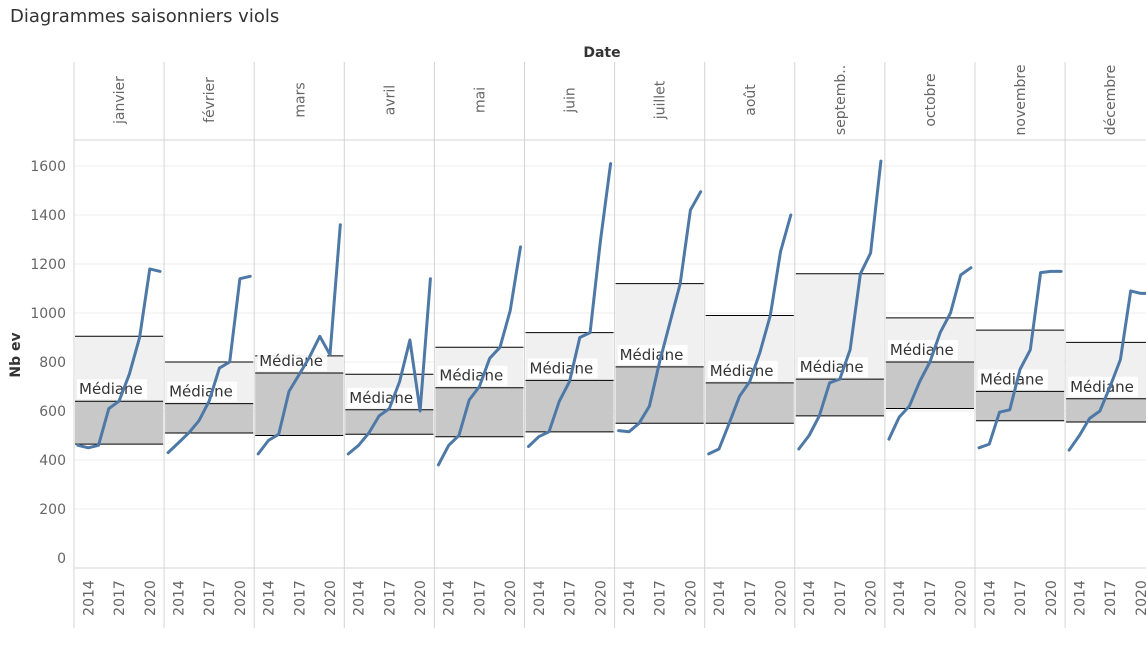 The image size is (1146, 646). Describe the element at coordinates (52, 363) in the screenshot. I see `y-tick-label: 800` at that location.